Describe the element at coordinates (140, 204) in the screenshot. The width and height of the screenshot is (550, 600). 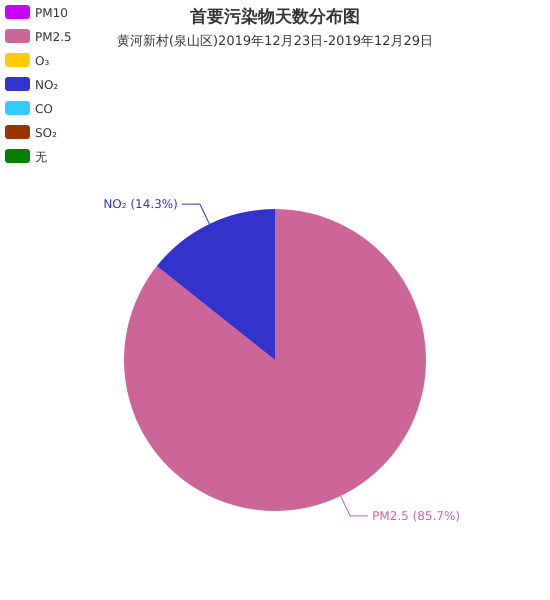
I see `data-label: NO₂ (14.3%)` at that location.